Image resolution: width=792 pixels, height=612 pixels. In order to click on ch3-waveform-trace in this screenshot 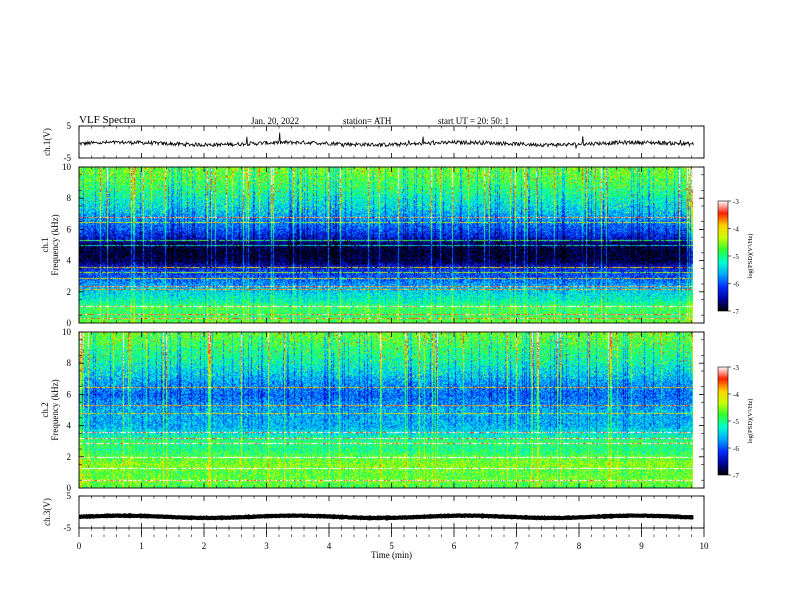, I will do `click(386, 516)`.